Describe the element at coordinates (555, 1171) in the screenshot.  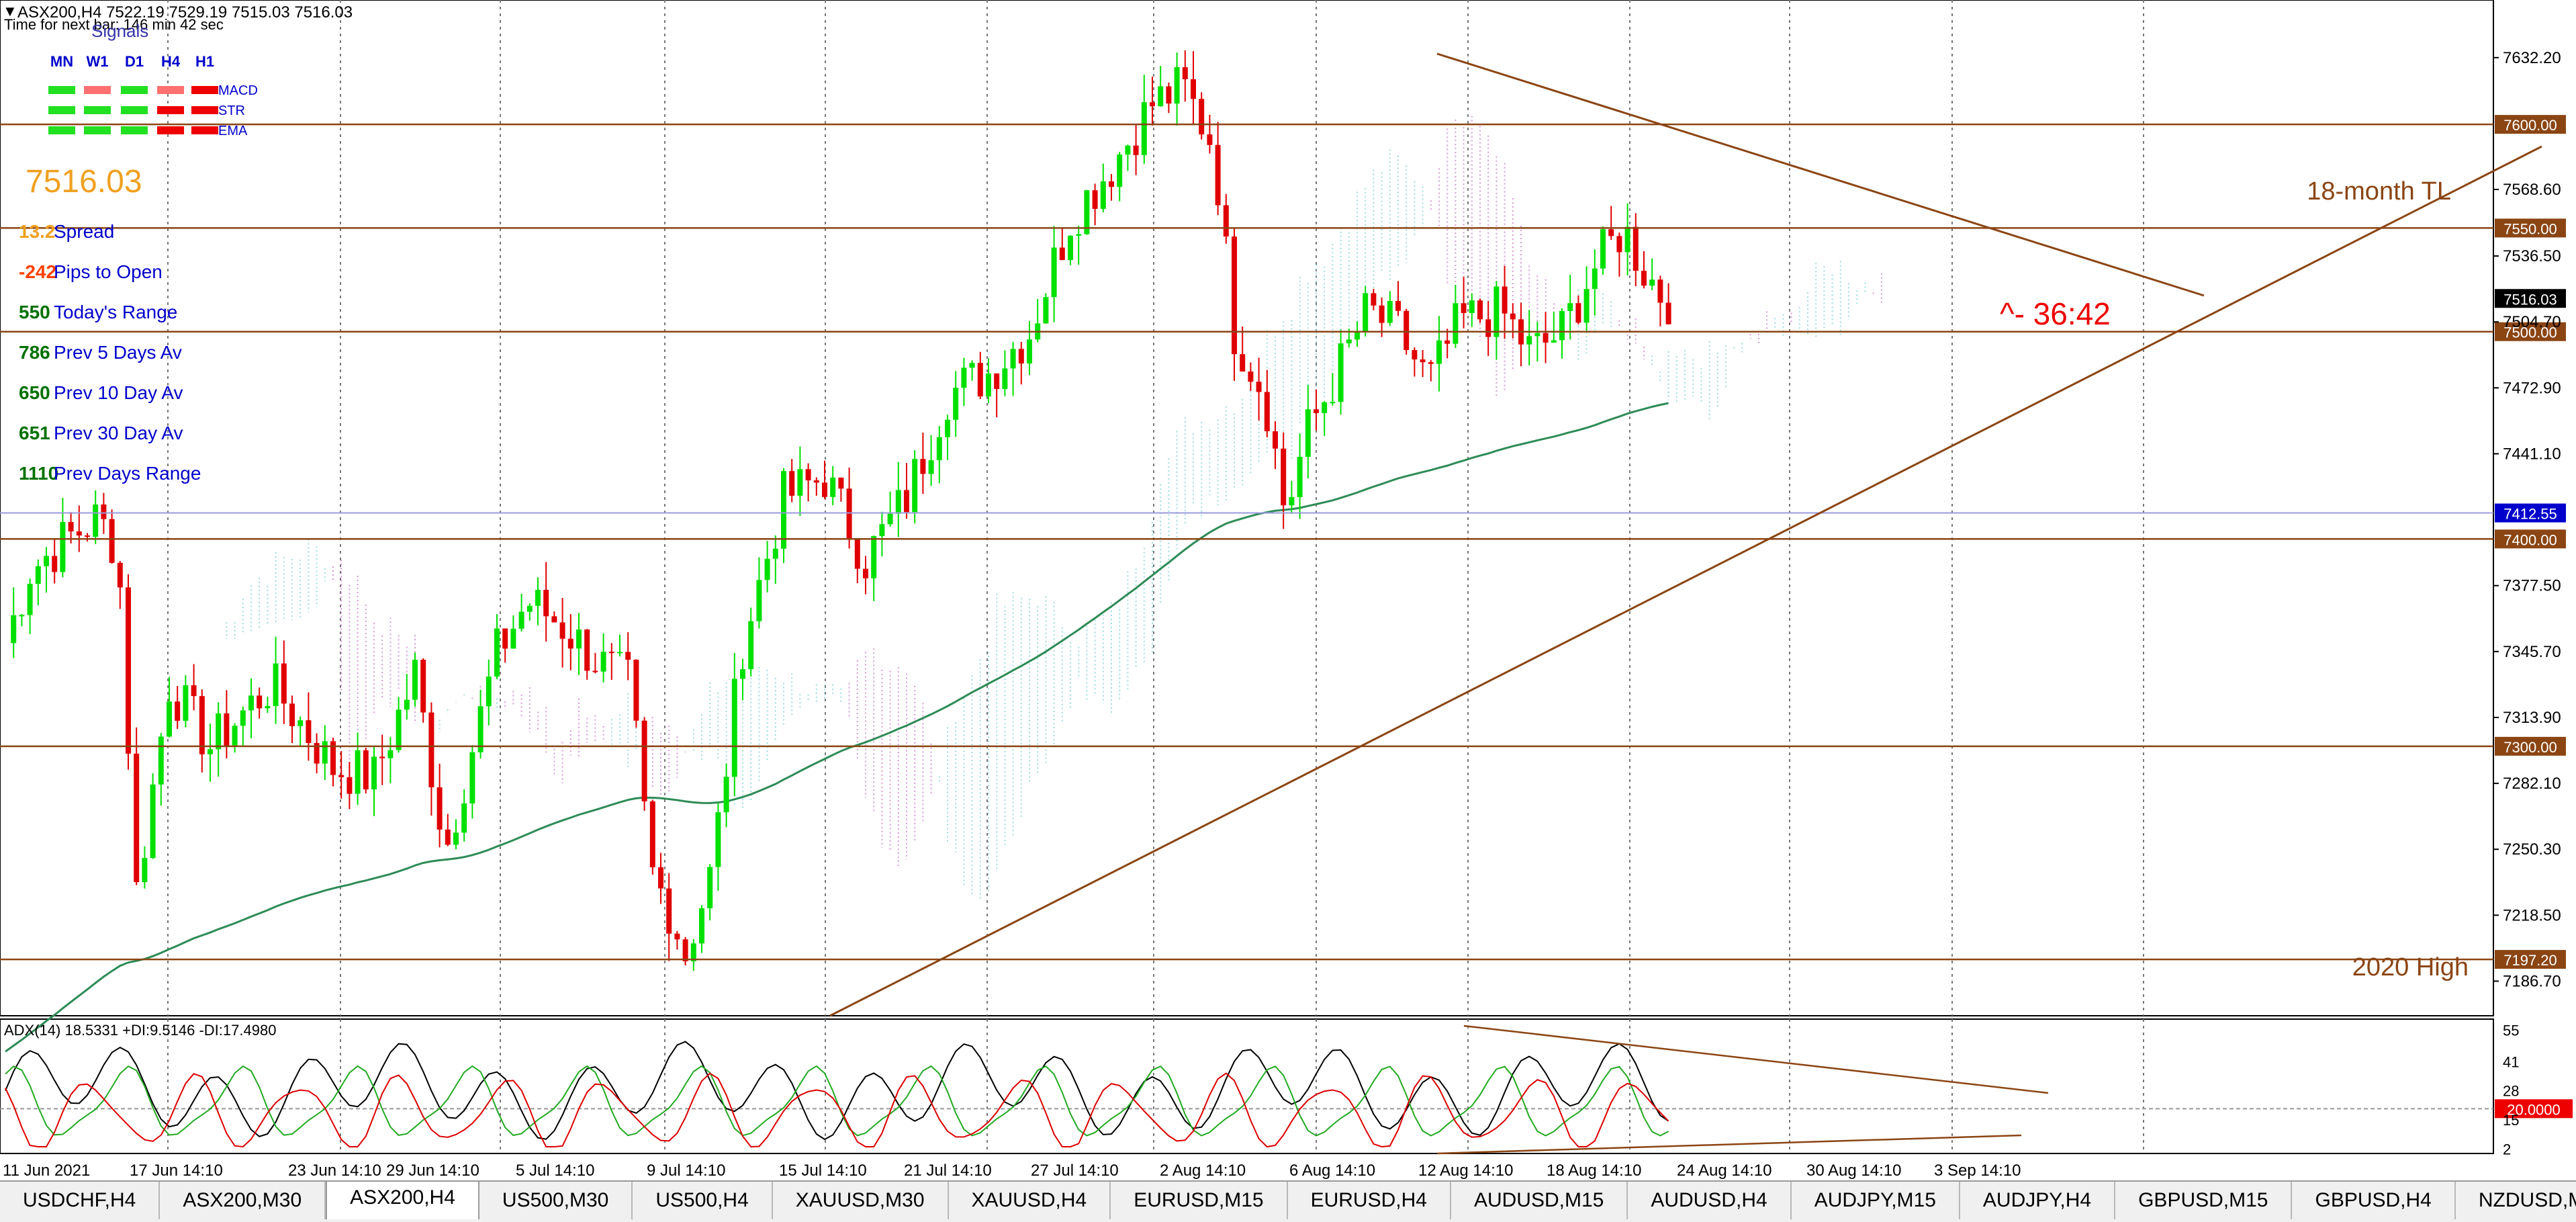
I see `x-axis-label: 5 Jul 14:10` at that location.